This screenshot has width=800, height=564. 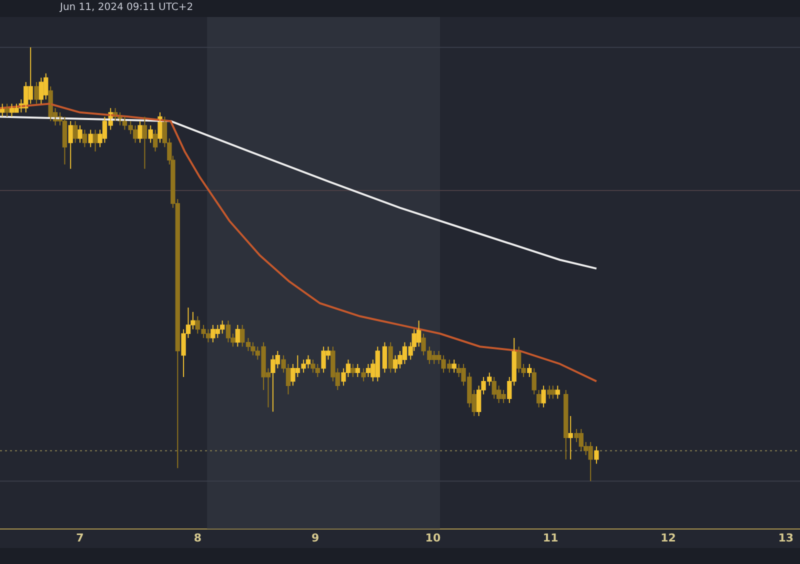 What do you see at coordinates (786, 537) in the screenshot?
I see `x-tick-label: 13` at bounding box center [786, 537].